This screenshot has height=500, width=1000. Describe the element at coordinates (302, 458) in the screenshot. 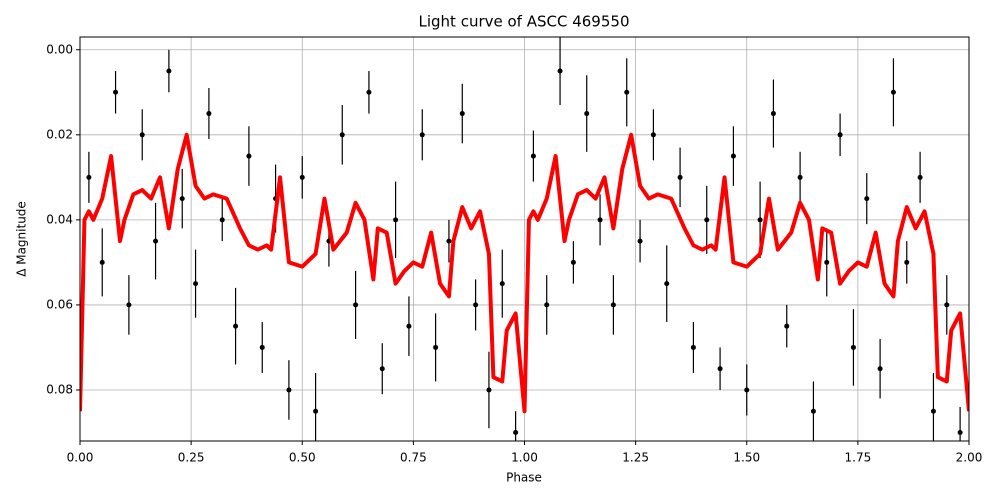

I see `x-tick-label: 0.50` at that location.